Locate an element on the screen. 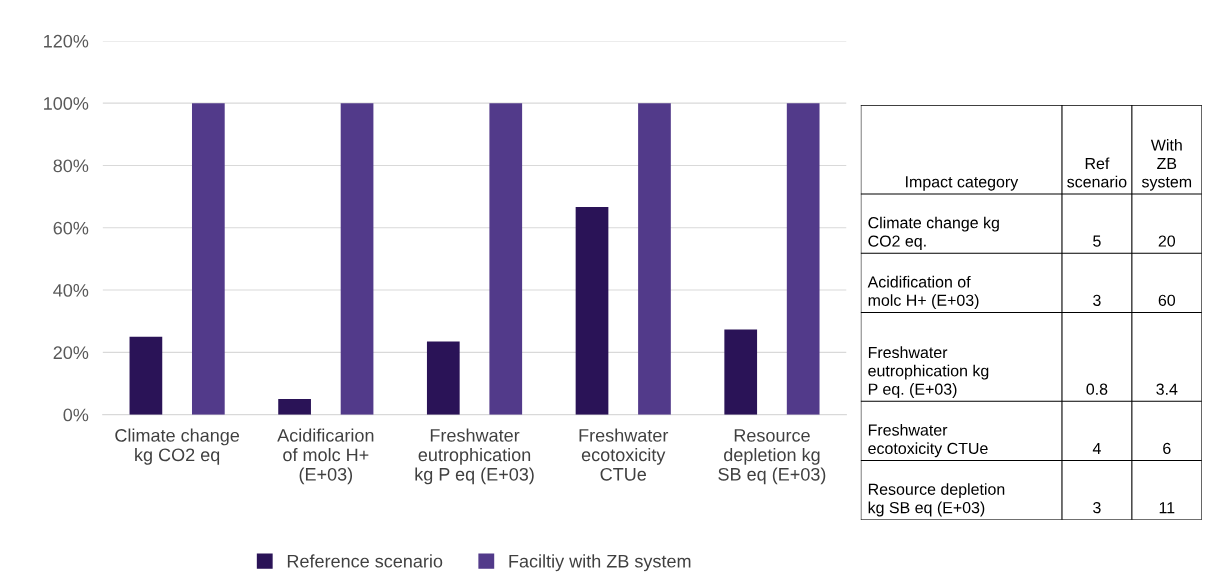  data-label: 4 is located at coordinates (1096, 448).